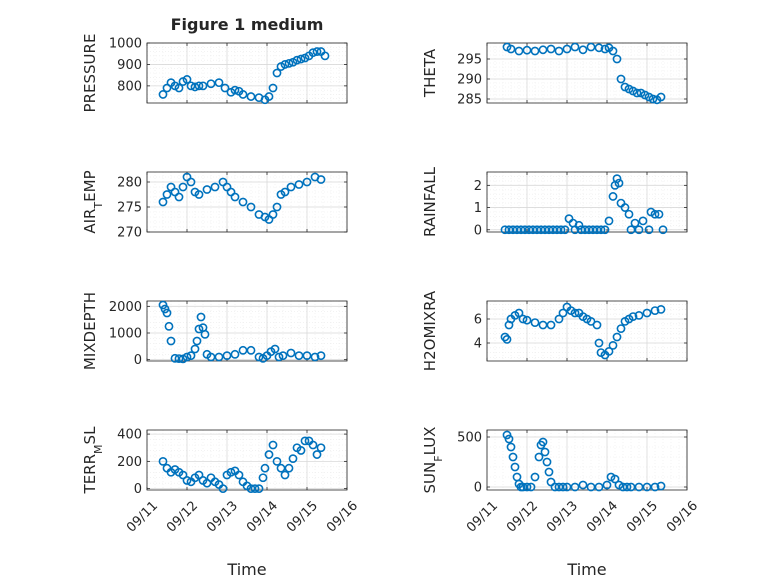 Image resolution: width=778 pixels, height=587 pixels. I want to click on subplot-pressure: 800 900 1000 PRESSURE Figure 1 medium, so click(214, 64).